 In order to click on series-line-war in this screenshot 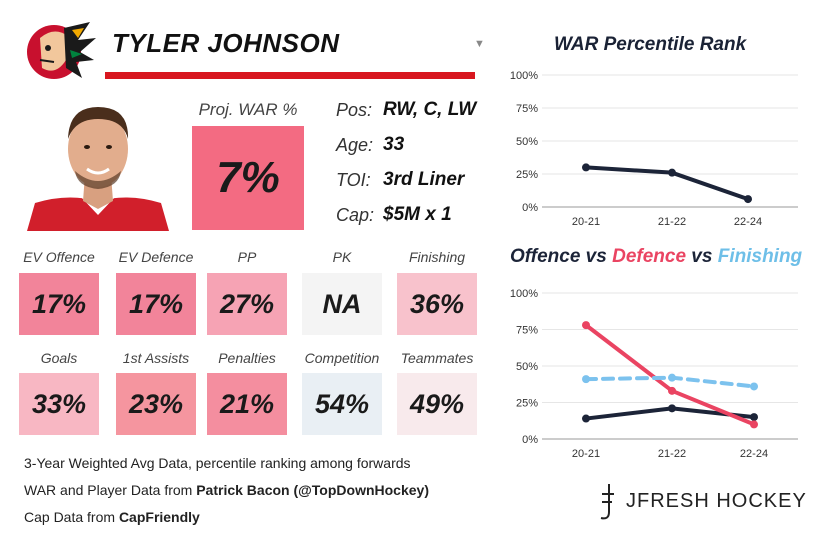, I will do `click(667, 183)`.